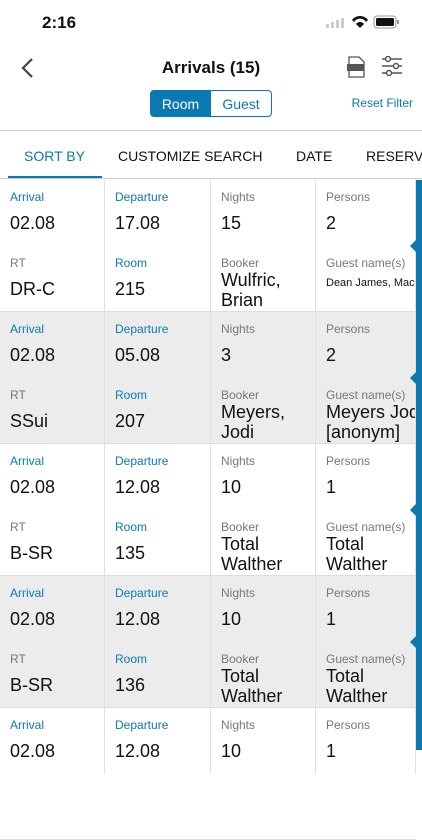 The height and width of the screenshot is (840, 422). I want to click on field-value: DR-C, so click(32, 289).